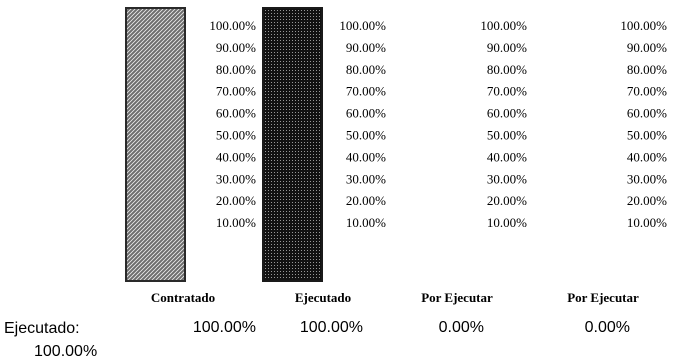  Describe the element at coordinates (292, 144) in the screenshot. I see `bar-ejecutado` at that location.